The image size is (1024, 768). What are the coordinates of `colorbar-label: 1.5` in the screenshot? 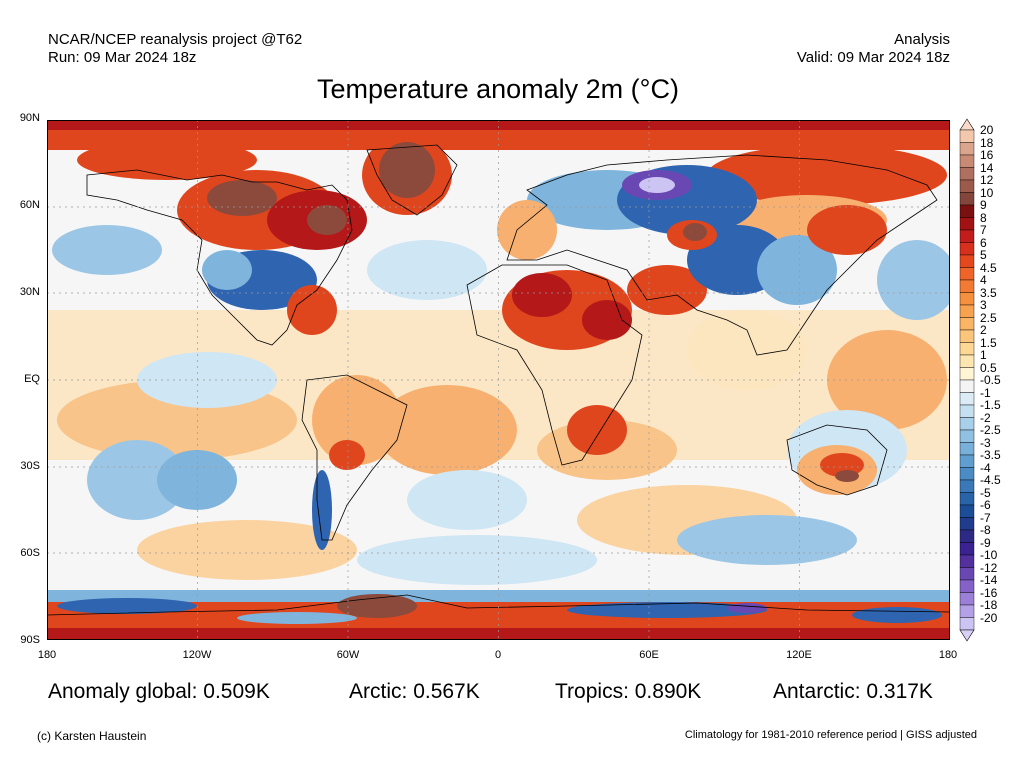 It's located at (988, 342).